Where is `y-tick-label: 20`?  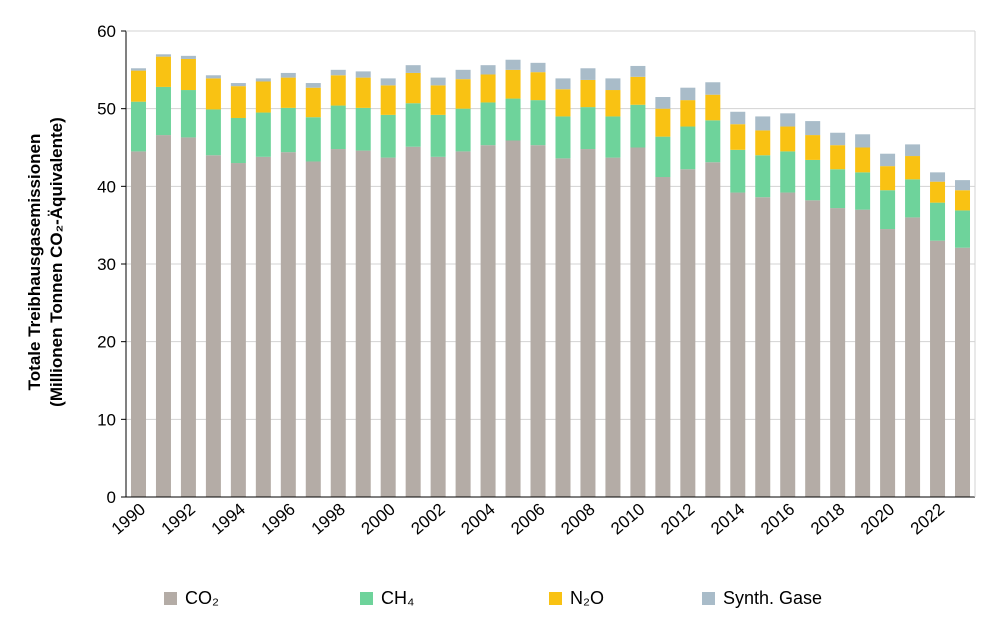 y-tick-label: 20 is located at coordinates (106, 342).